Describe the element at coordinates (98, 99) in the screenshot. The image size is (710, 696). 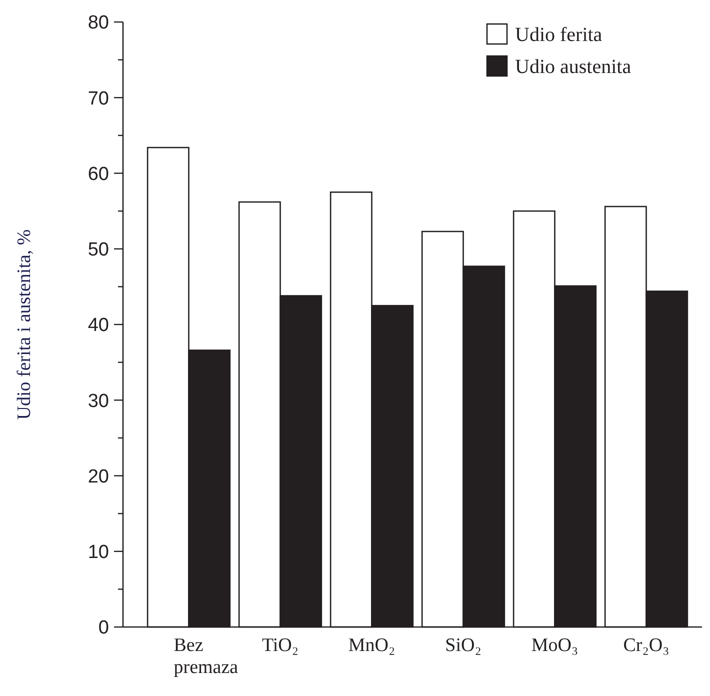
I see `y-tick-label: 70` at that location.